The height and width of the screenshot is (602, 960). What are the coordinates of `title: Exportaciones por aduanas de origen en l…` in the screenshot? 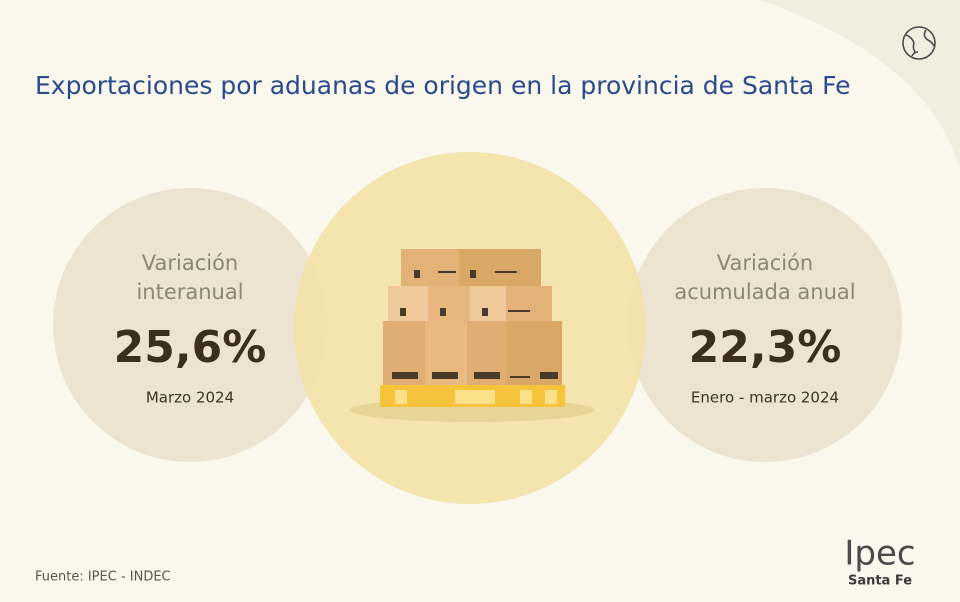 It's located at (443, 85).